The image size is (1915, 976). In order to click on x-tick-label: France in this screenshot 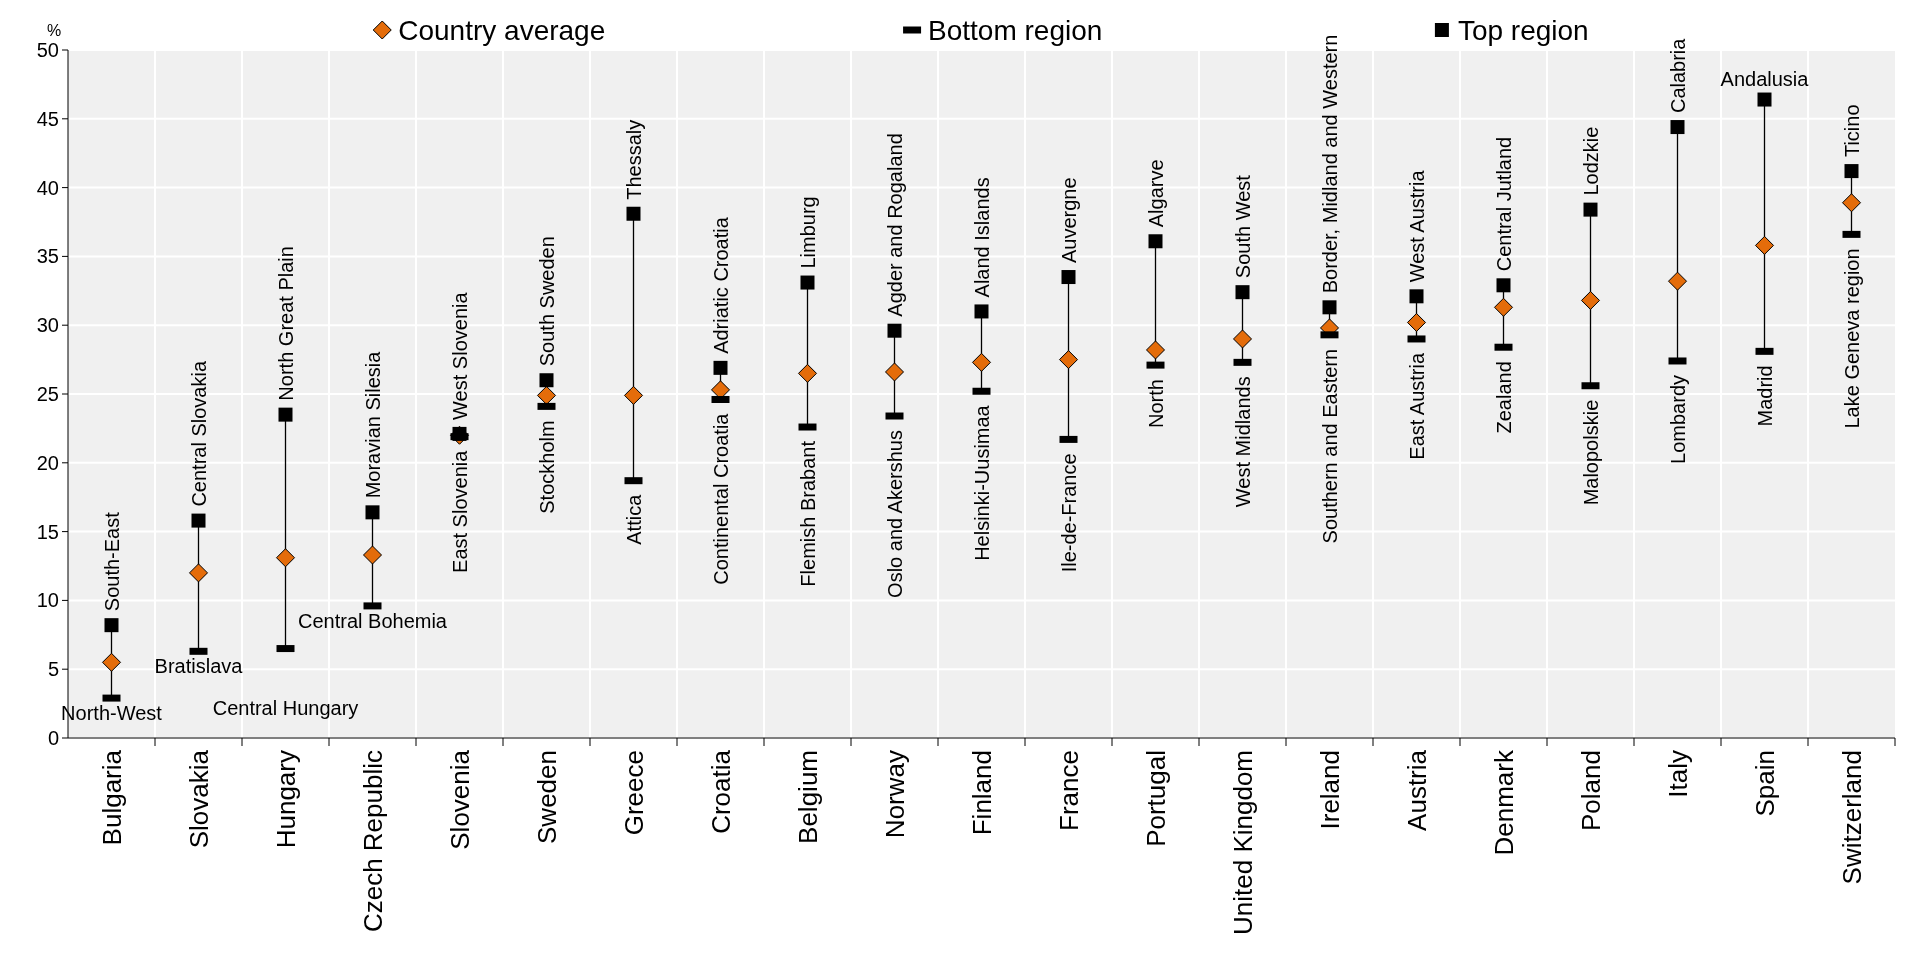, I will do `click(1068, 790)`.